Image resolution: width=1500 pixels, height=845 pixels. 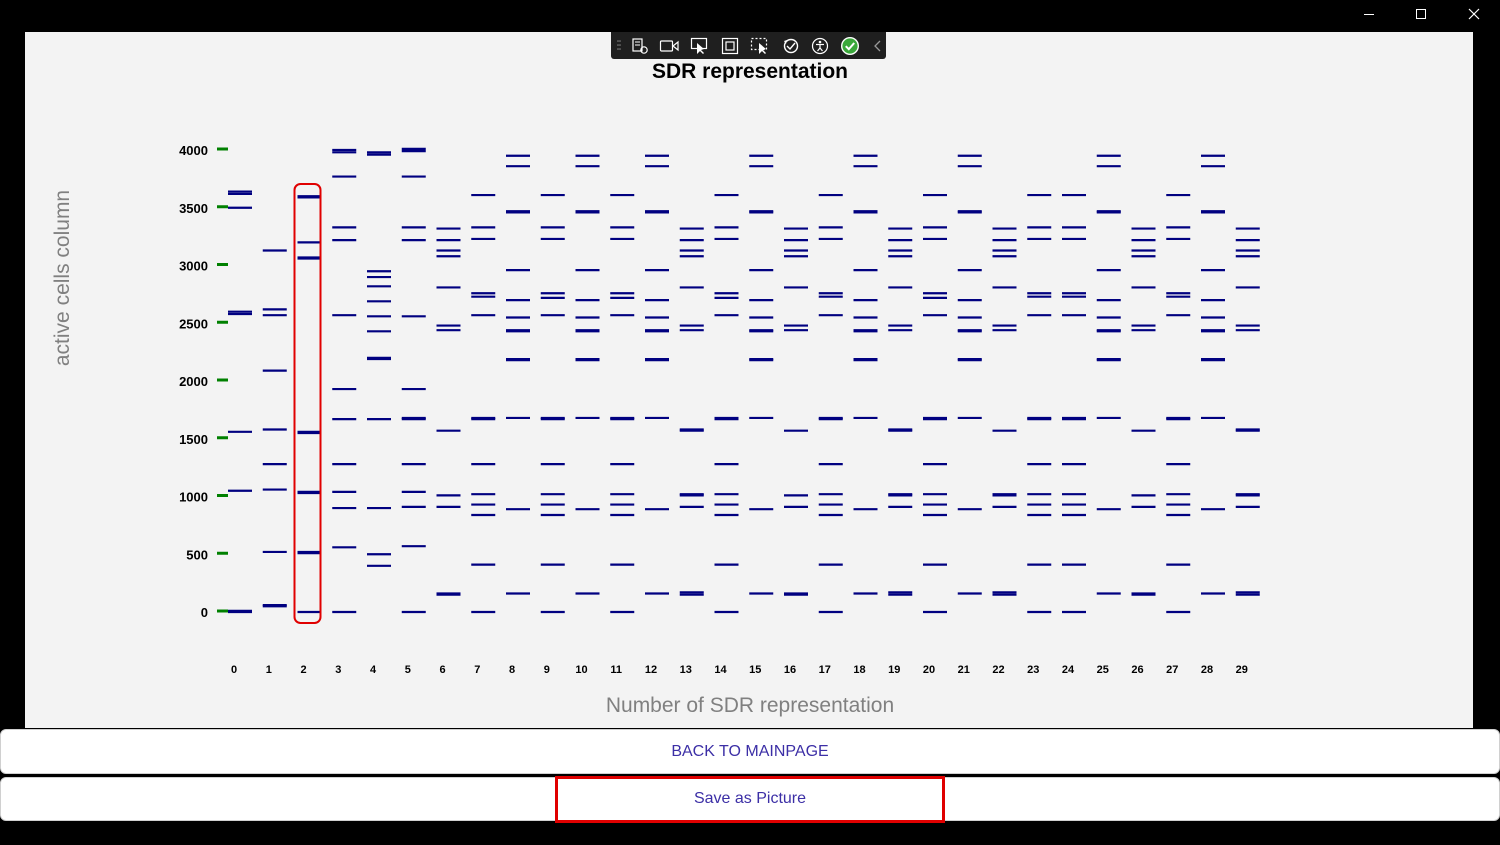 What do you see at coordinates (878, 46) in the screenshot?
I see `collapse-chevron-icon` at bounding box center [878, 46].